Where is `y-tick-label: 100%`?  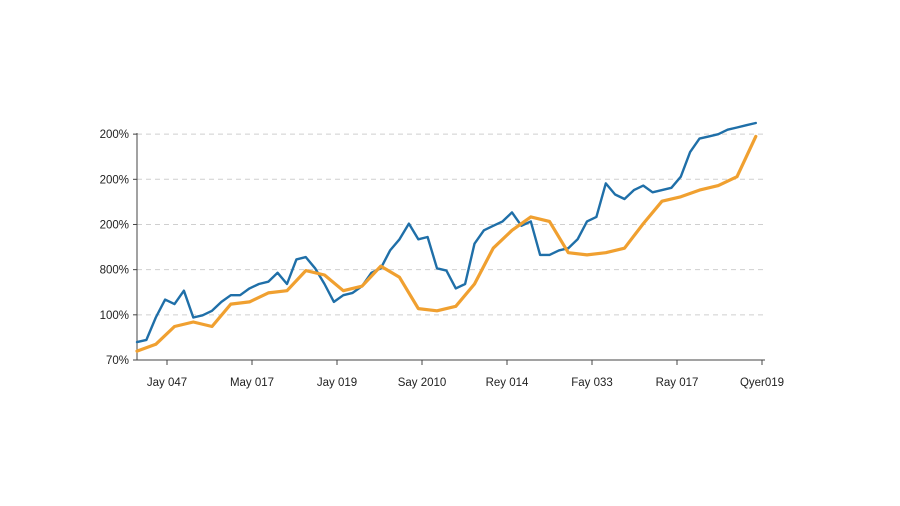
y-tick-label: 100% is located at coordinates (114, 316).